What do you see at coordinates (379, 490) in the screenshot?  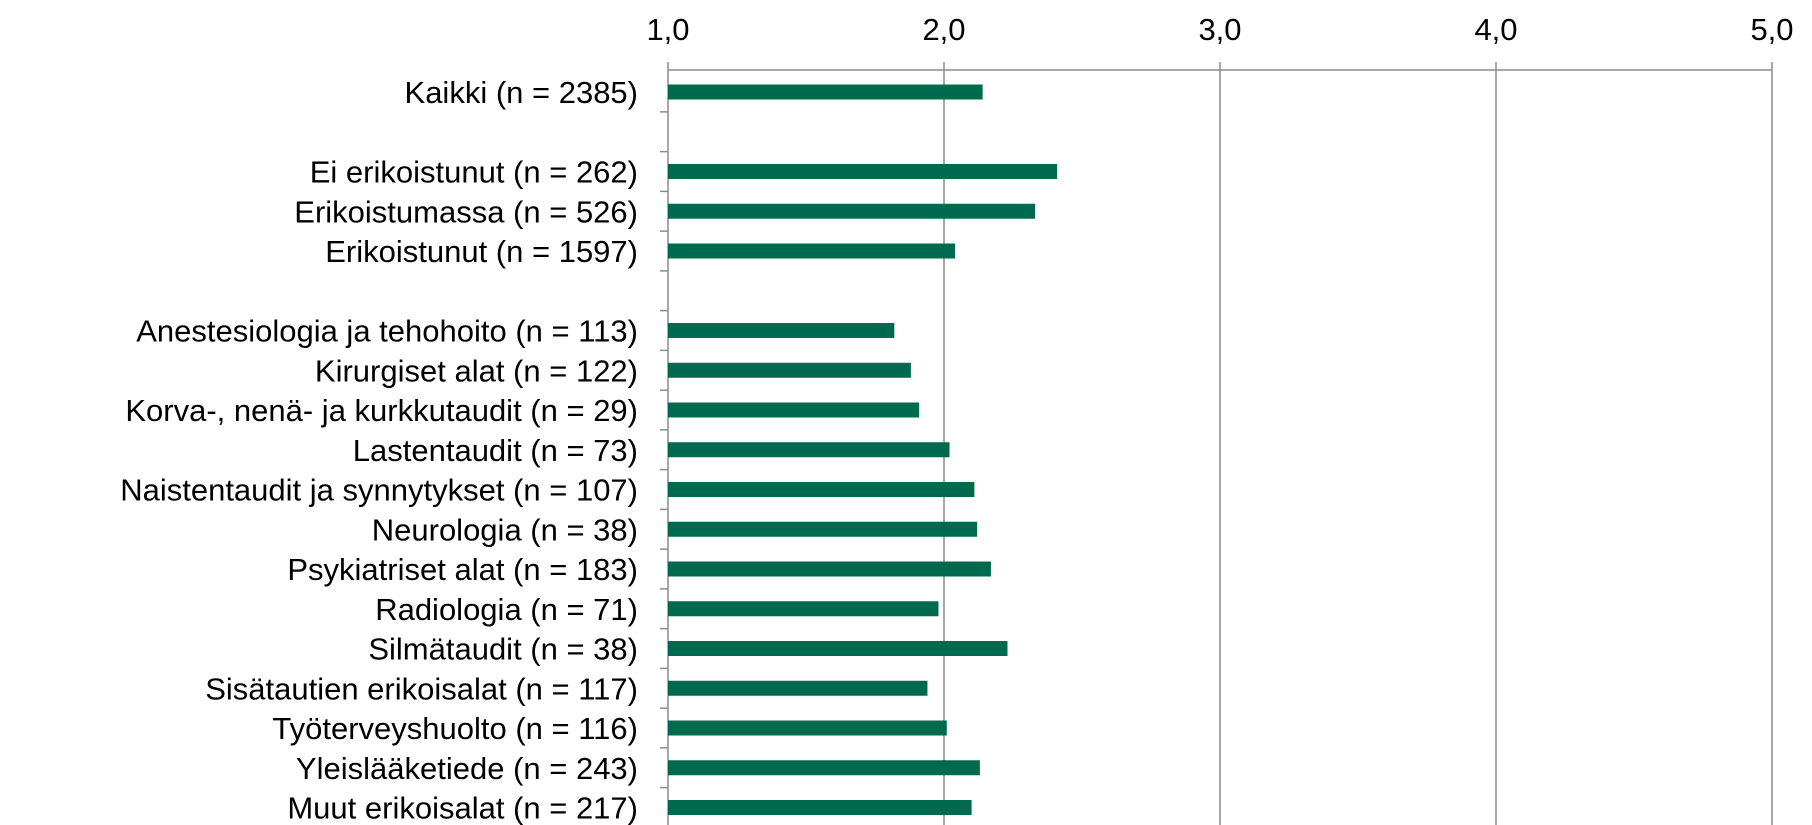 I see `category-label: Naistentaudit ja synnytykset (n = 107)` at bounding box center [379, 490].